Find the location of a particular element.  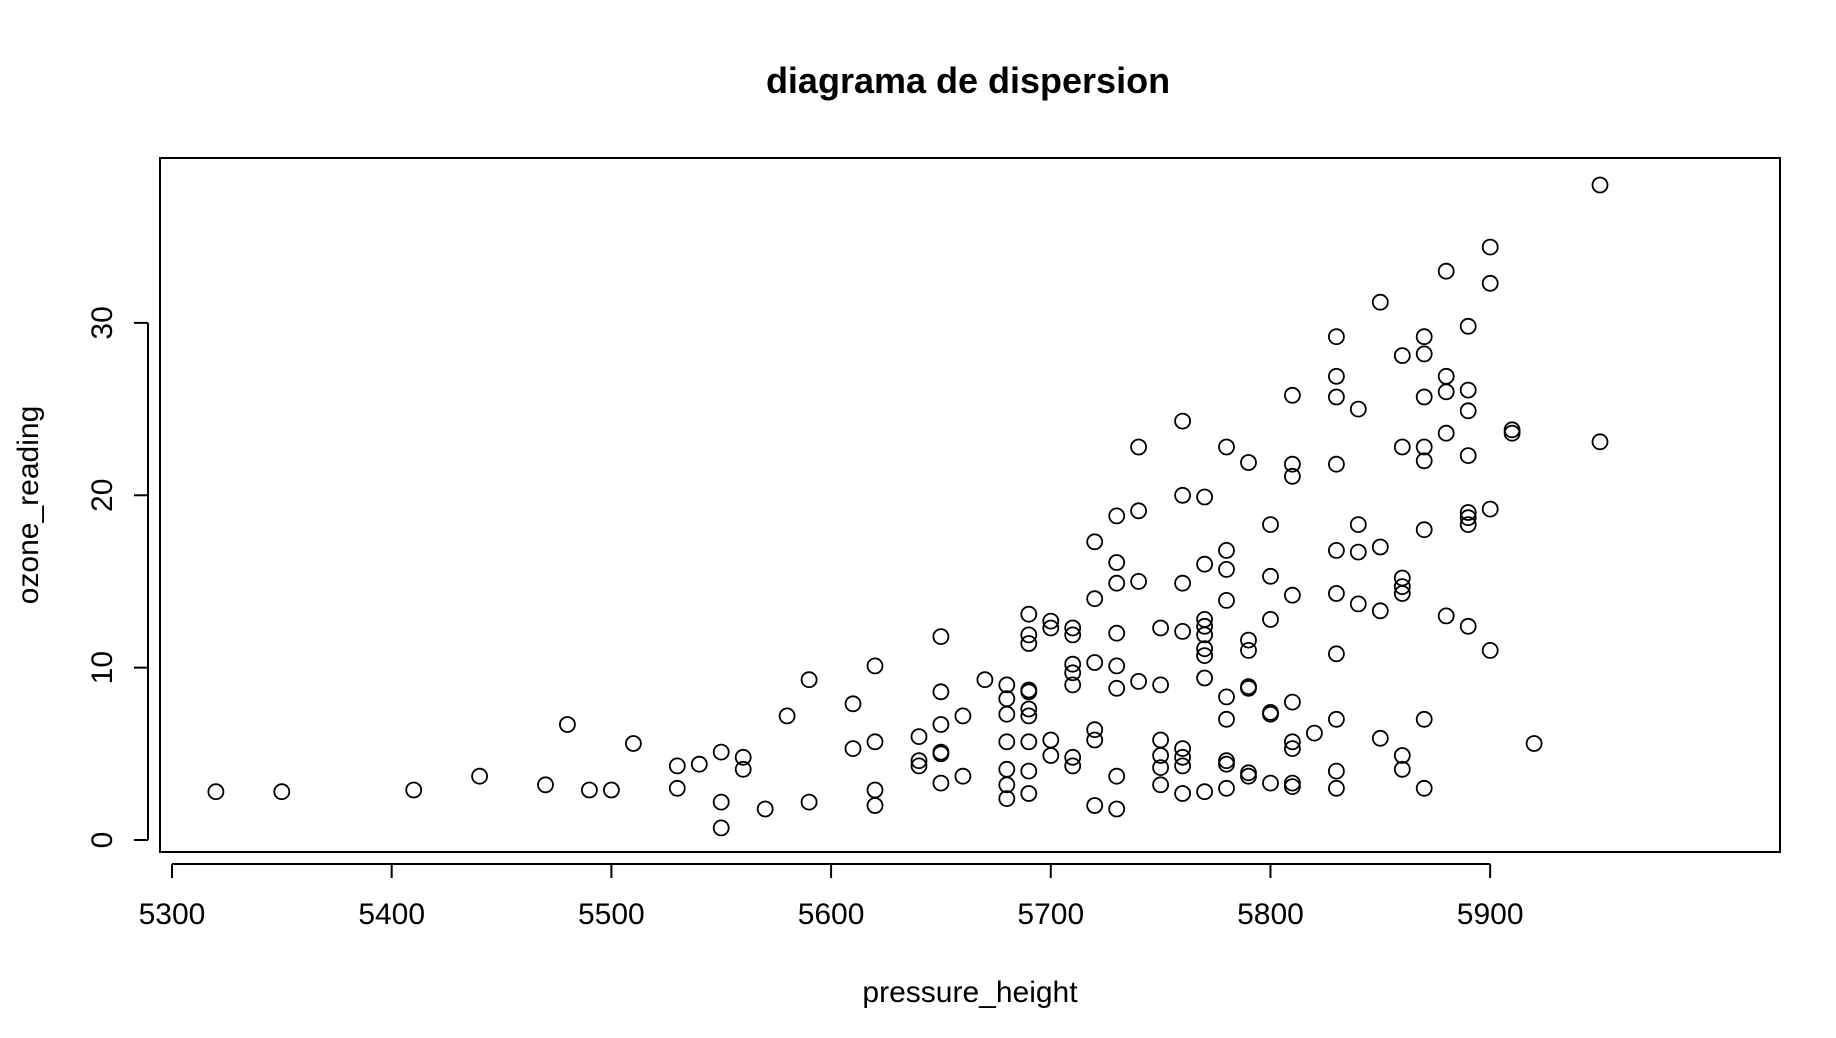

y-axis: 0 10 20 30 is located at coordinates (117, 577).